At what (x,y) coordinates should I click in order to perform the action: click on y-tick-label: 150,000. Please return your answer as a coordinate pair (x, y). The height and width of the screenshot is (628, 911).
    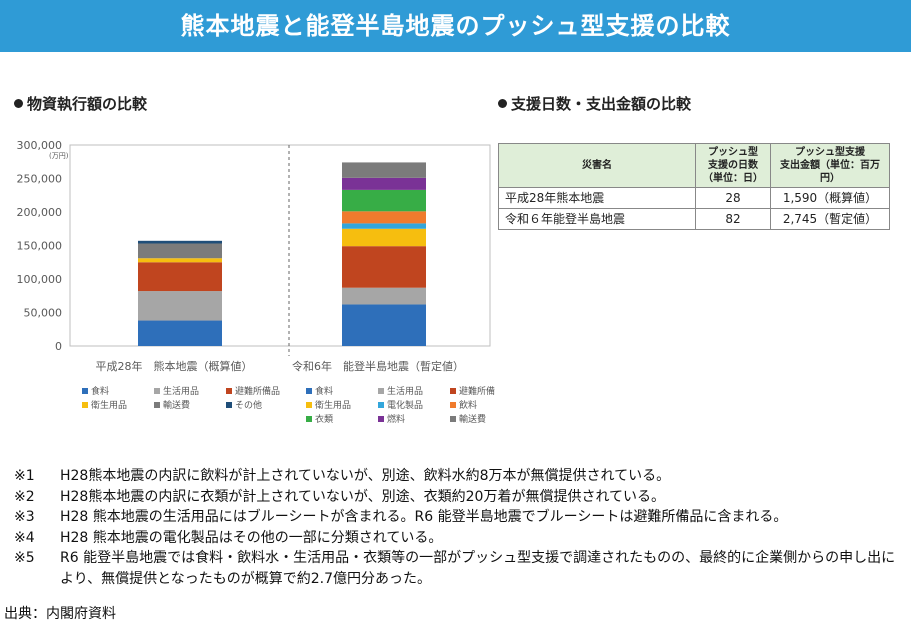
    Looking at the image, I should click on (40, 246).